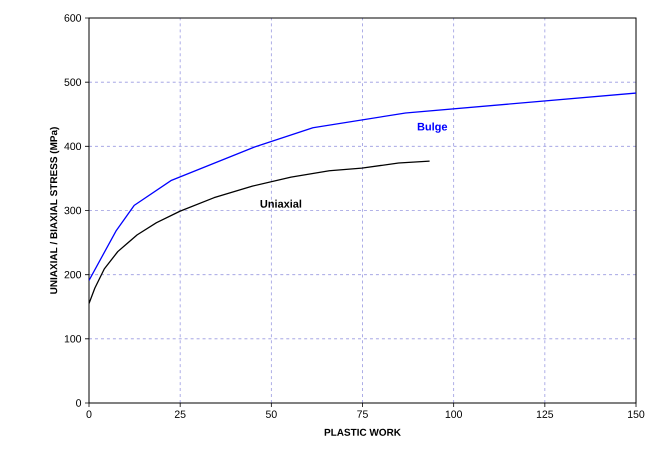 The image size is (659, 465). I want to click on y-tick-label: 600, so click(73, 18).